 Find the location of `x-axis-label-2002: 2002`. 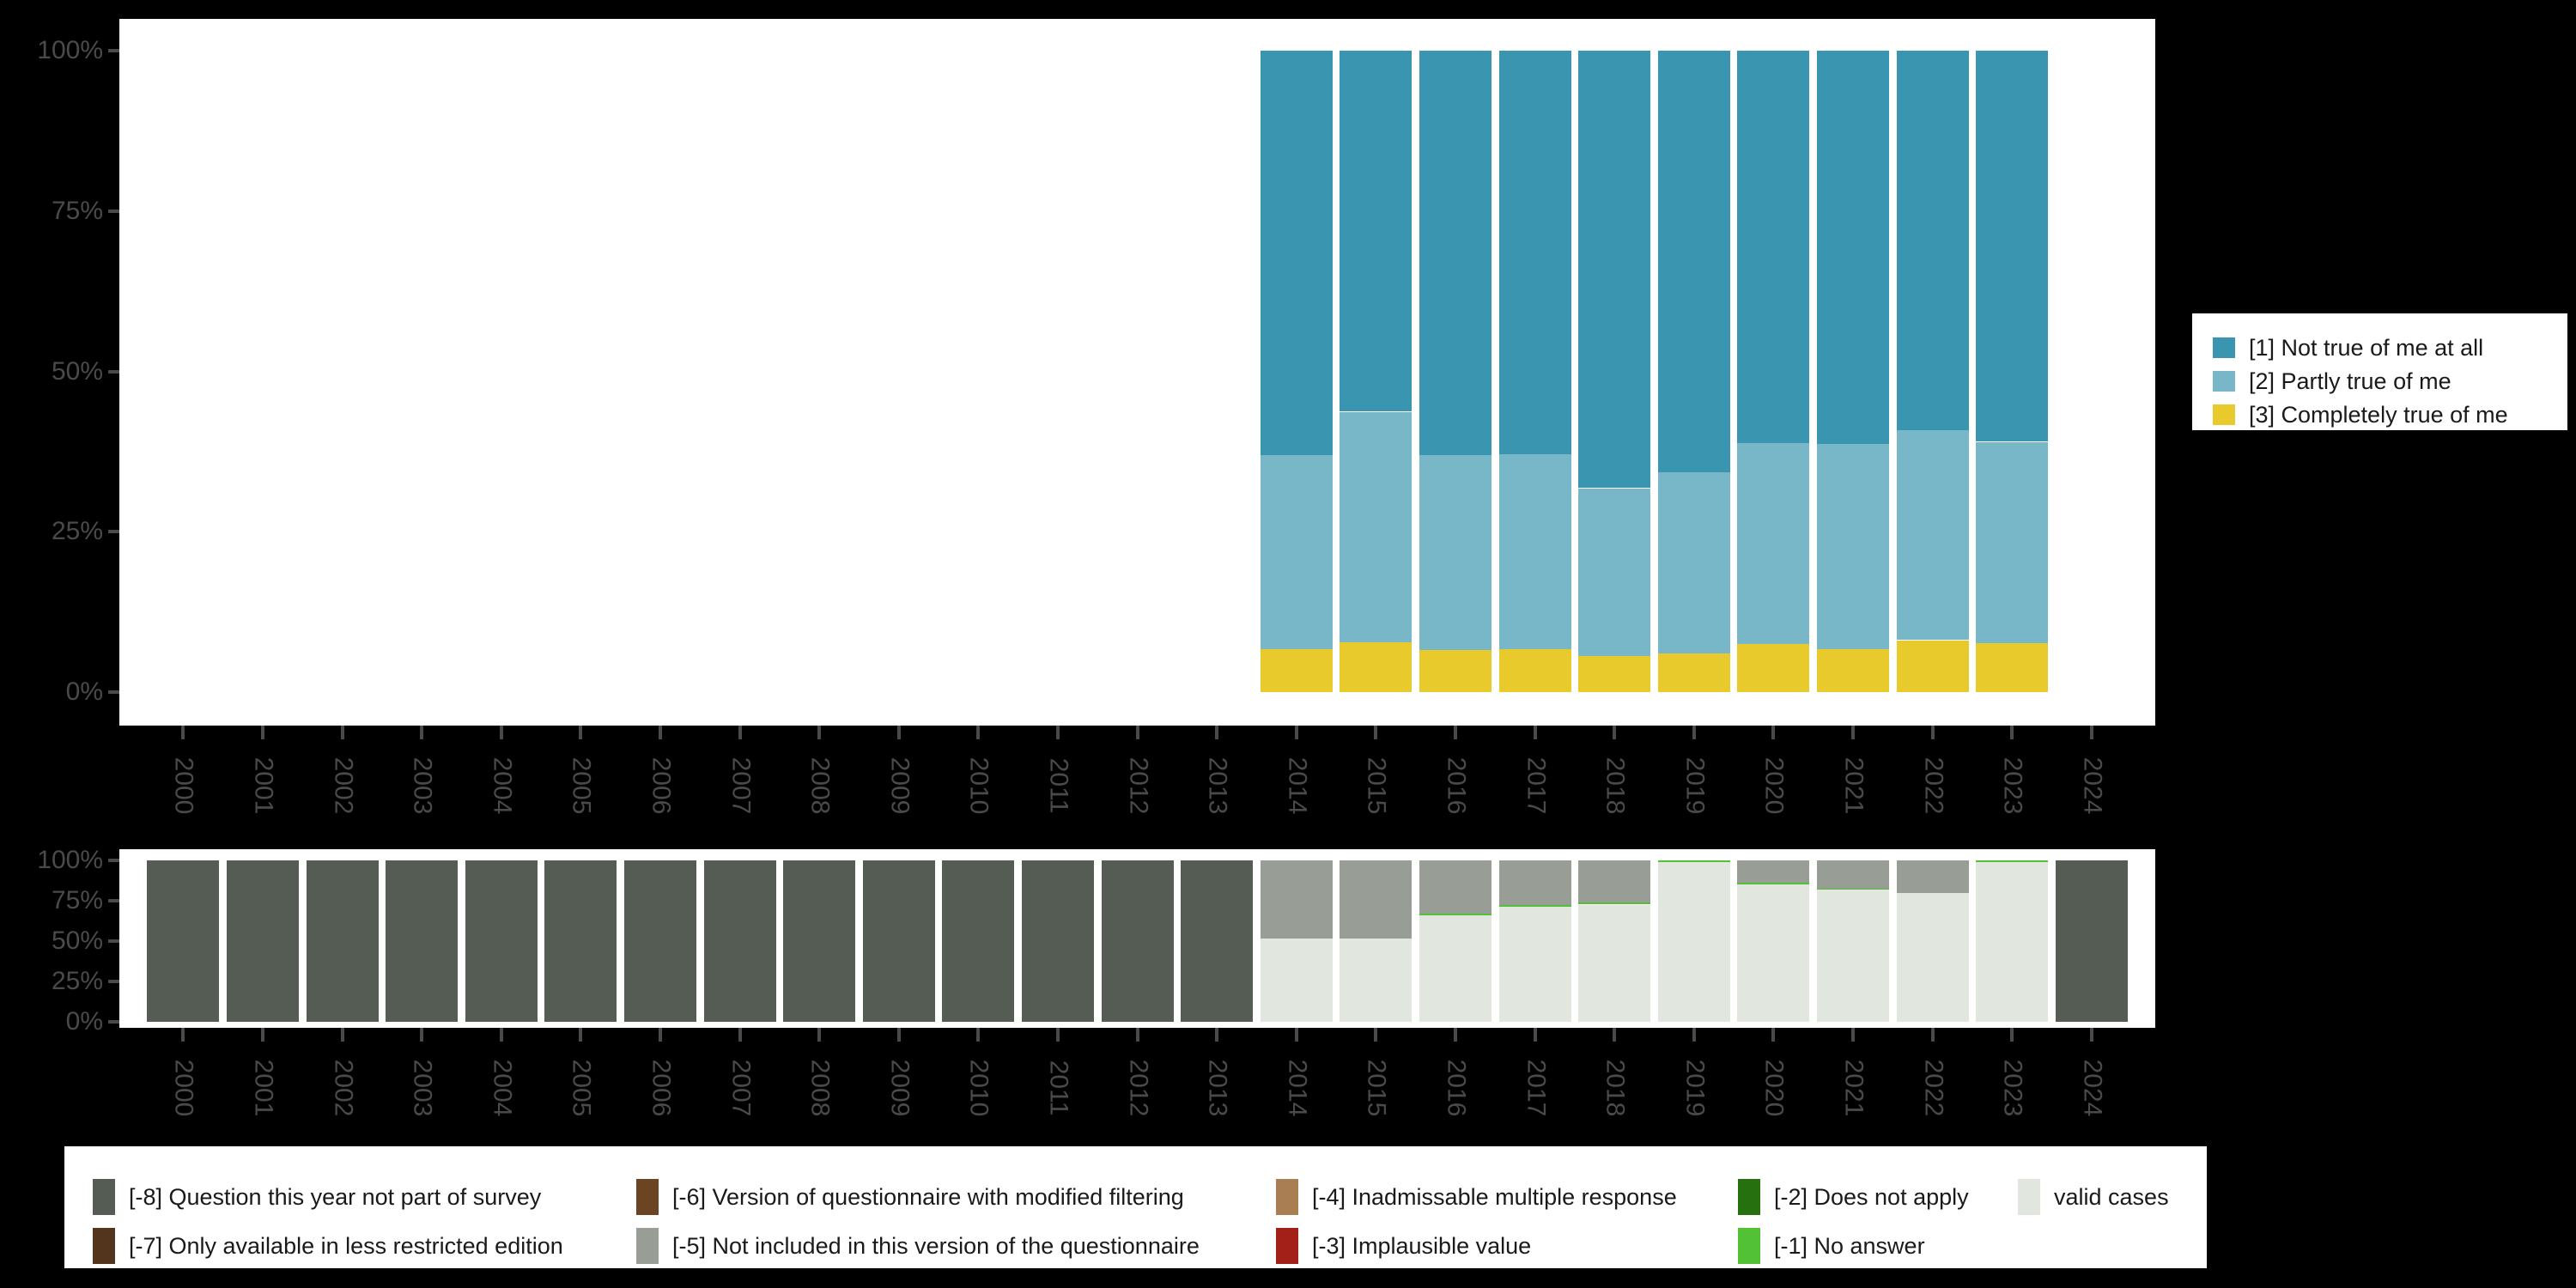

x-axis-label-2002: 2002 is located at coordinates (343, 788).